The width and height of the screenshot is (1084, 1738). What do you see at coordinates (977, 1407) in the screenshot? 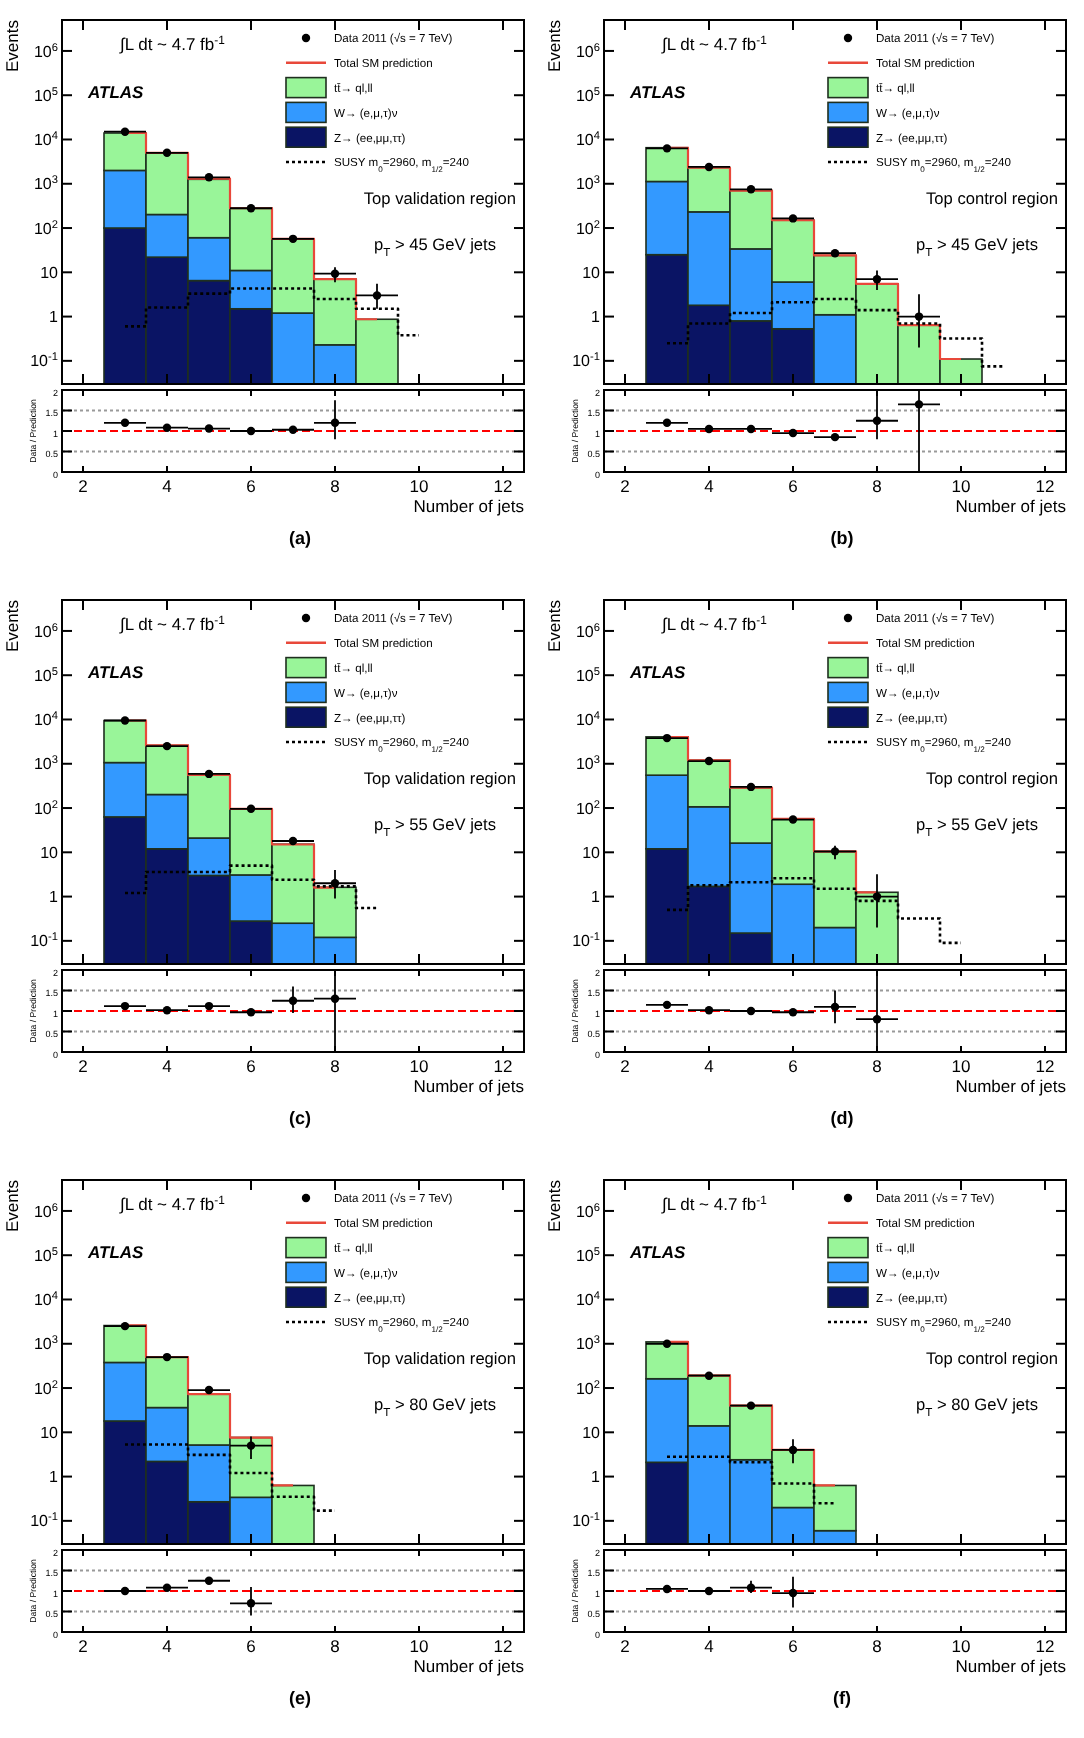
I see `annotation: p$_{T}$ > 80 GeV jets` at bounding box center [977, 1407].